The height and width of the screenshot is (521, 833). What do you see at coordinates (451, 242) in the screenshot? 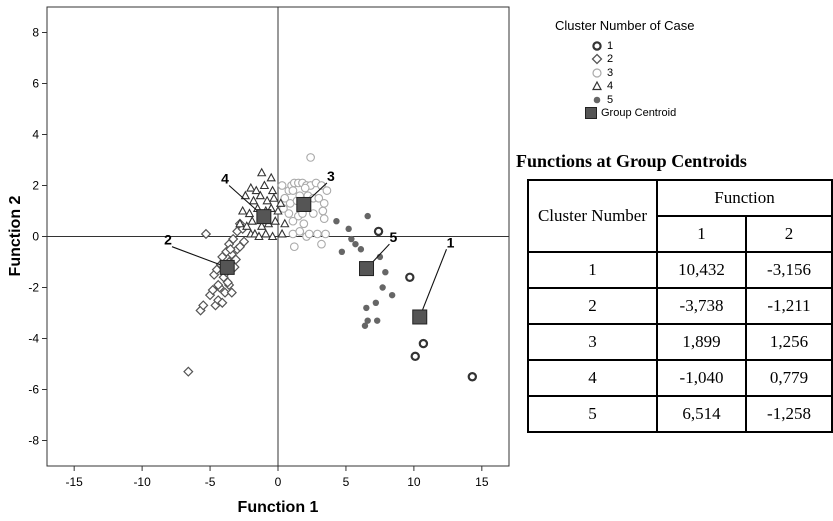
I see `centroid-label: 1` at bounding box center [451, 242].